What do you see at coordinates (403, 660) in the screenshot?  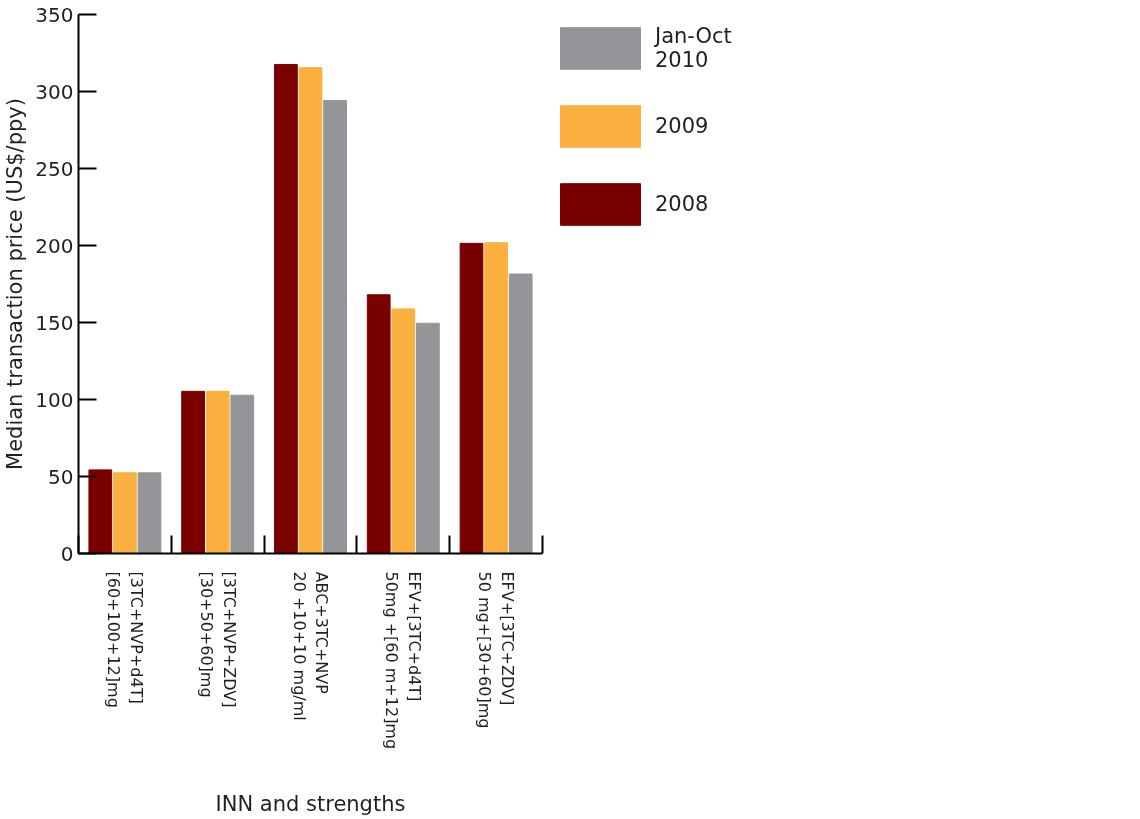 I see `x-tick-label: EFV+[3TC+d4T] 50mg +[60 m+12]mg` at bounding box center [403, 660].